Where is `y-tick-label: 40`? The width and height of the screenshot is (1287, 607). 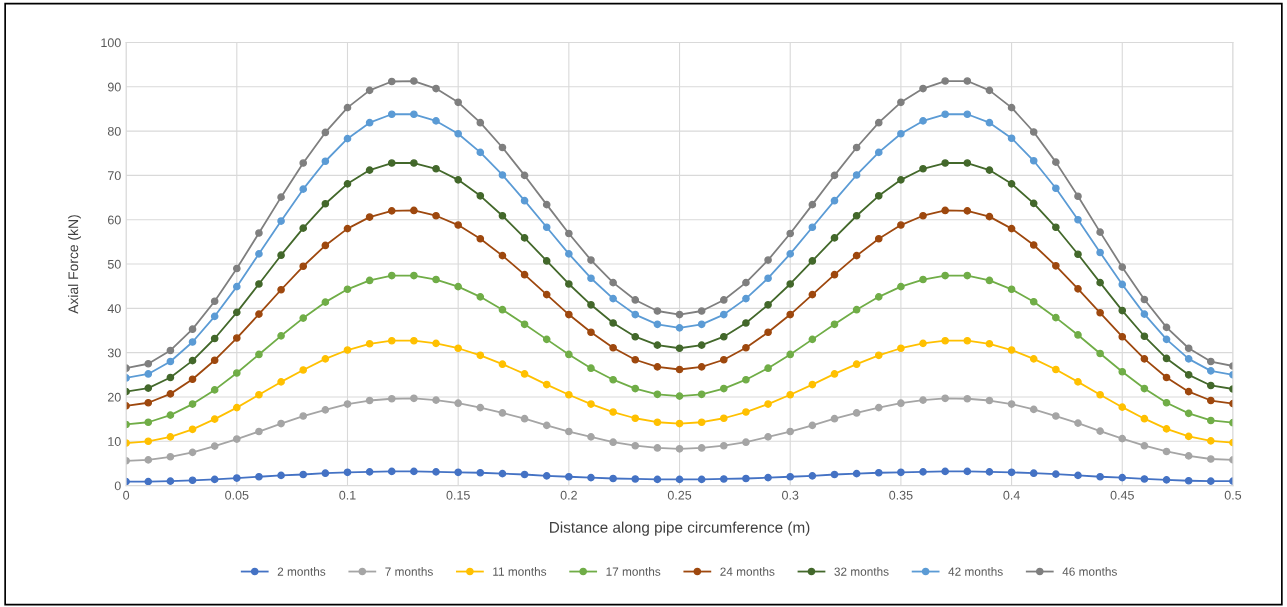 y-tick-label: 40 is located at coordinates (114, 309).